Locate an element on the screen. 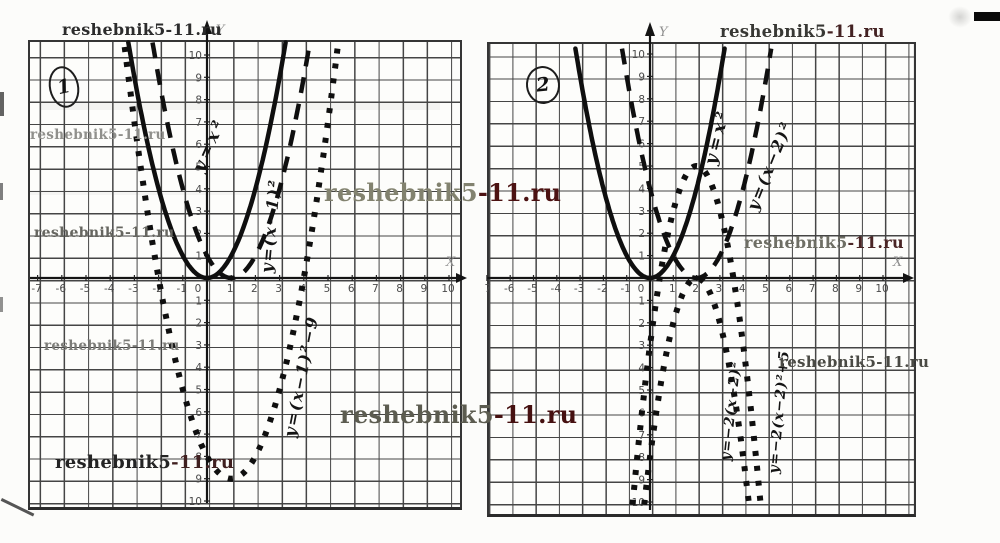  x-tick-label: 4 is located at coordinates (742, 289).